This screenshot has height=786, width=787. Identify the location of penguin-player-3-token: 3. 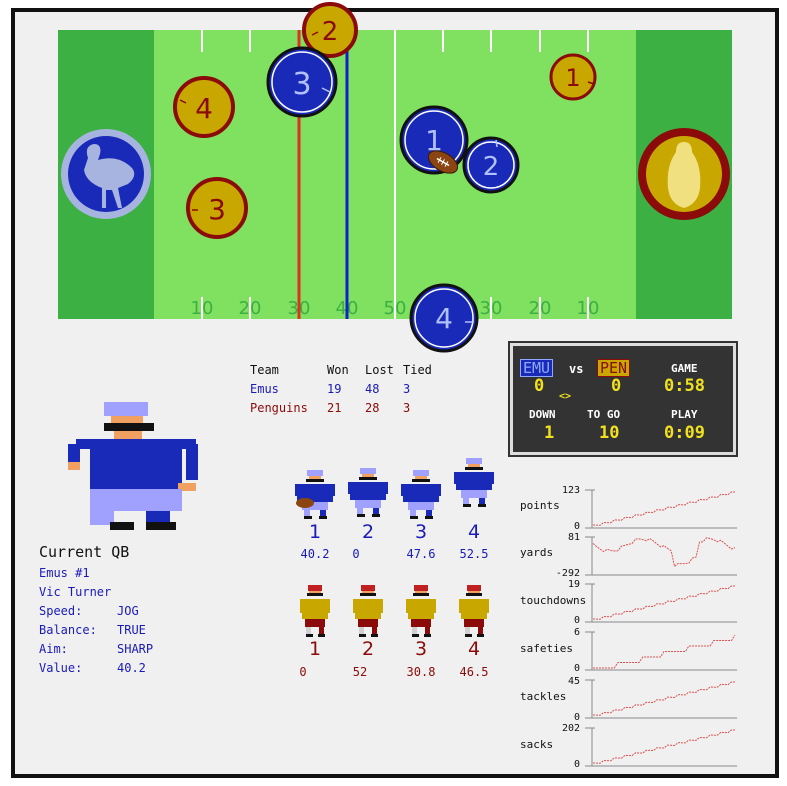
(217, 208).